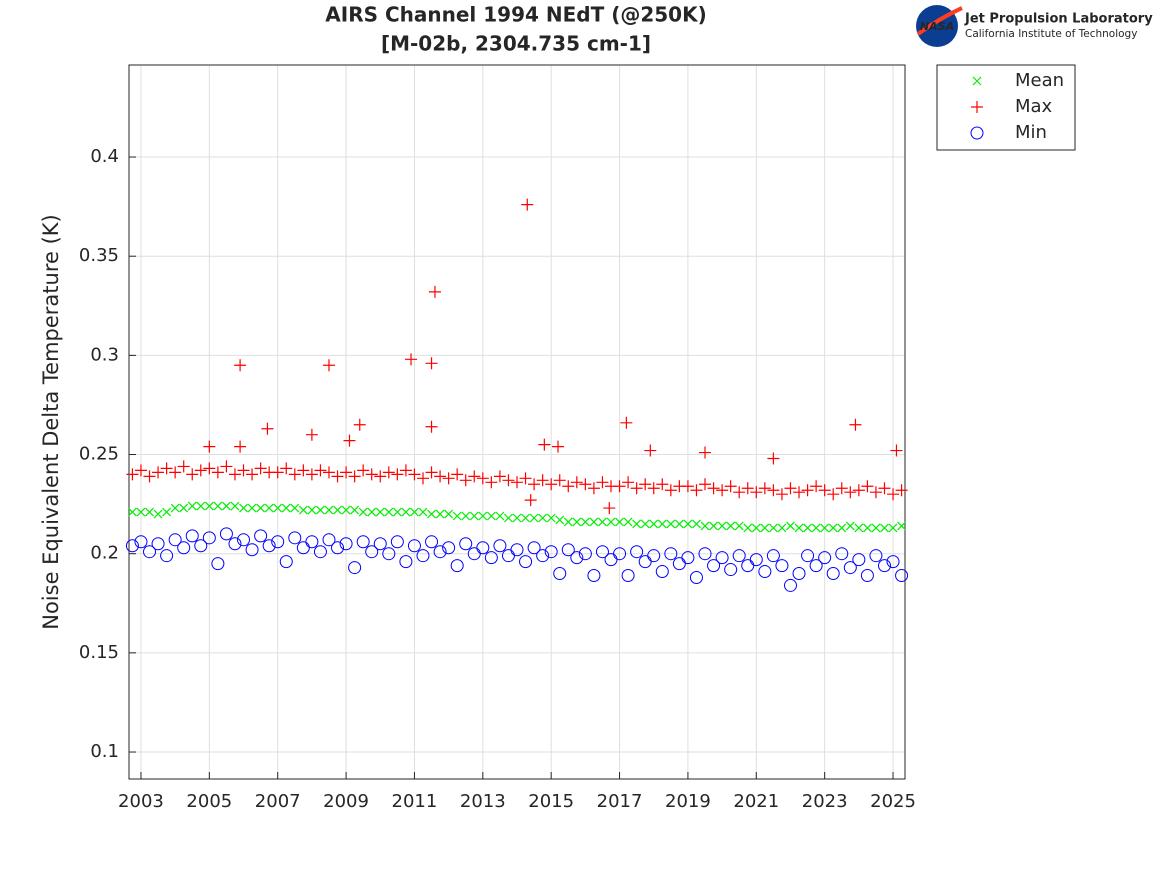  I want to click on x-tick-label: 2007, so click(278, 801).